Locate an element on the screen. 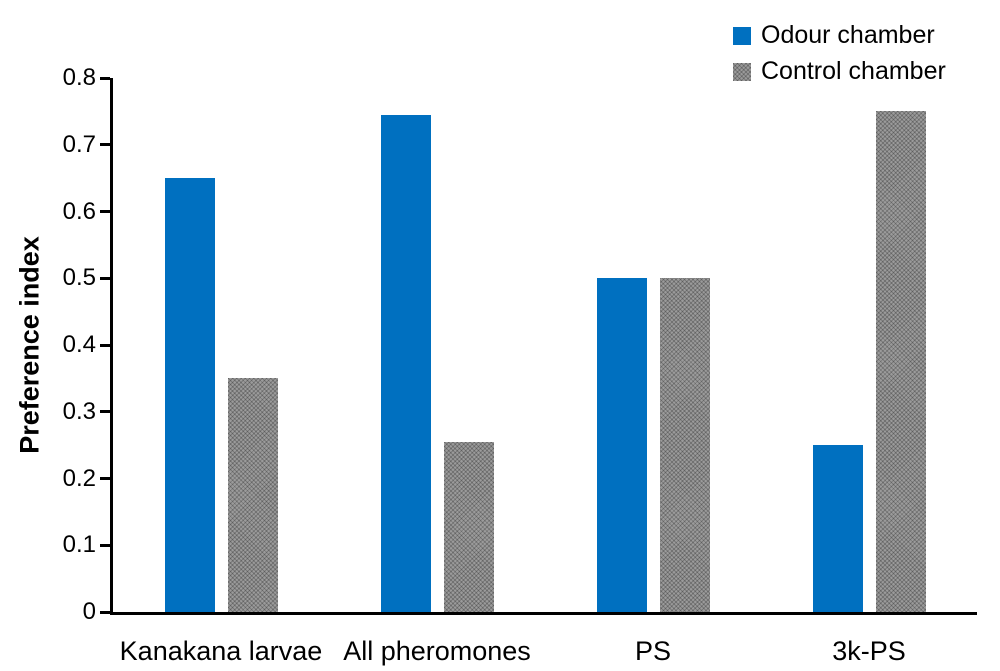 This screenshot has height=671, width=1000. y-tick-label: 0.4 is located at coordinates (79, 344).